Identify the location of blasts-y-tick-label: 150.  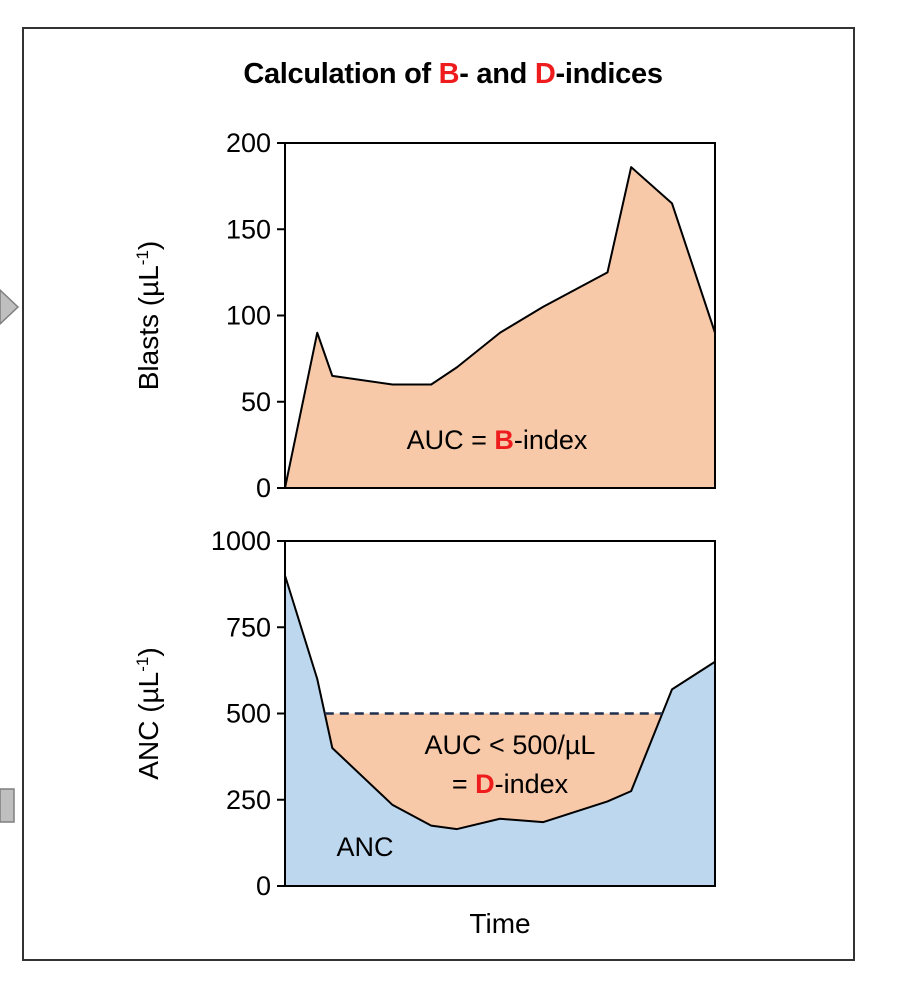
(248, 229).